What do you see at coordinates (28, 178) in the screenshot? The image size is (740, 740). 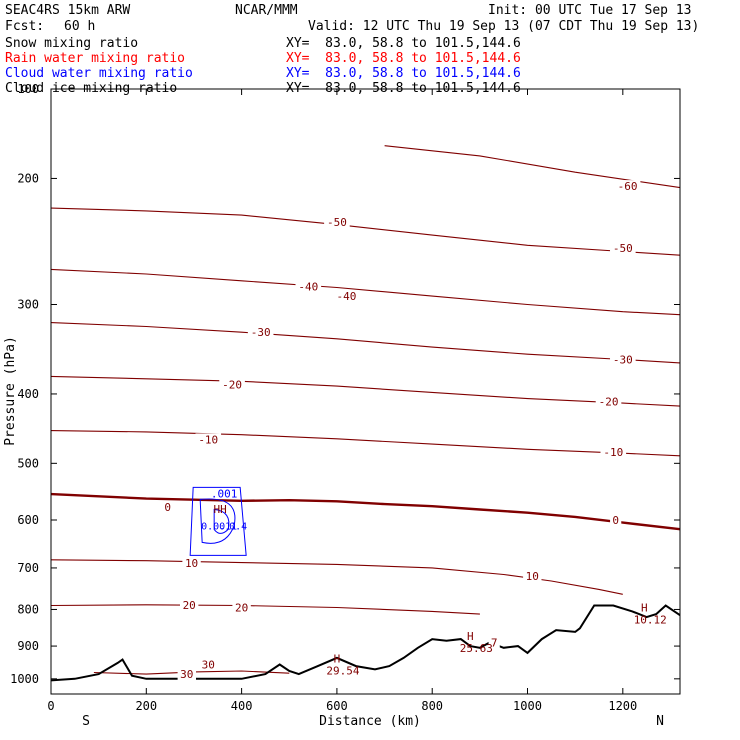 I see `y-tick-label: 200` at bounding box center [28, 178].